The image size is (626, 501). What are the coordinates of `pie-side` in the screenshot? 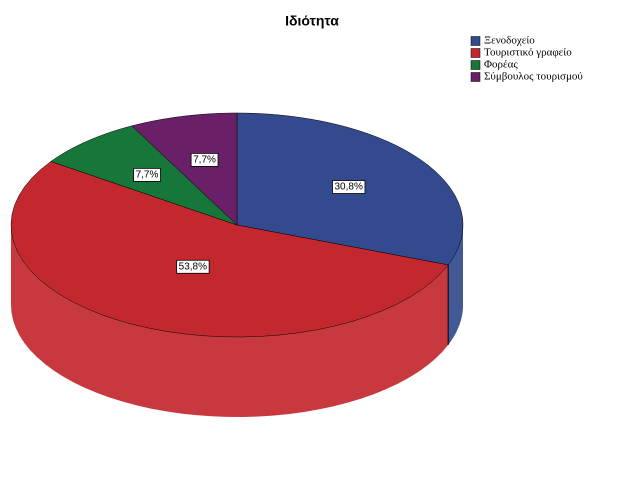 It's located at (455, 285).